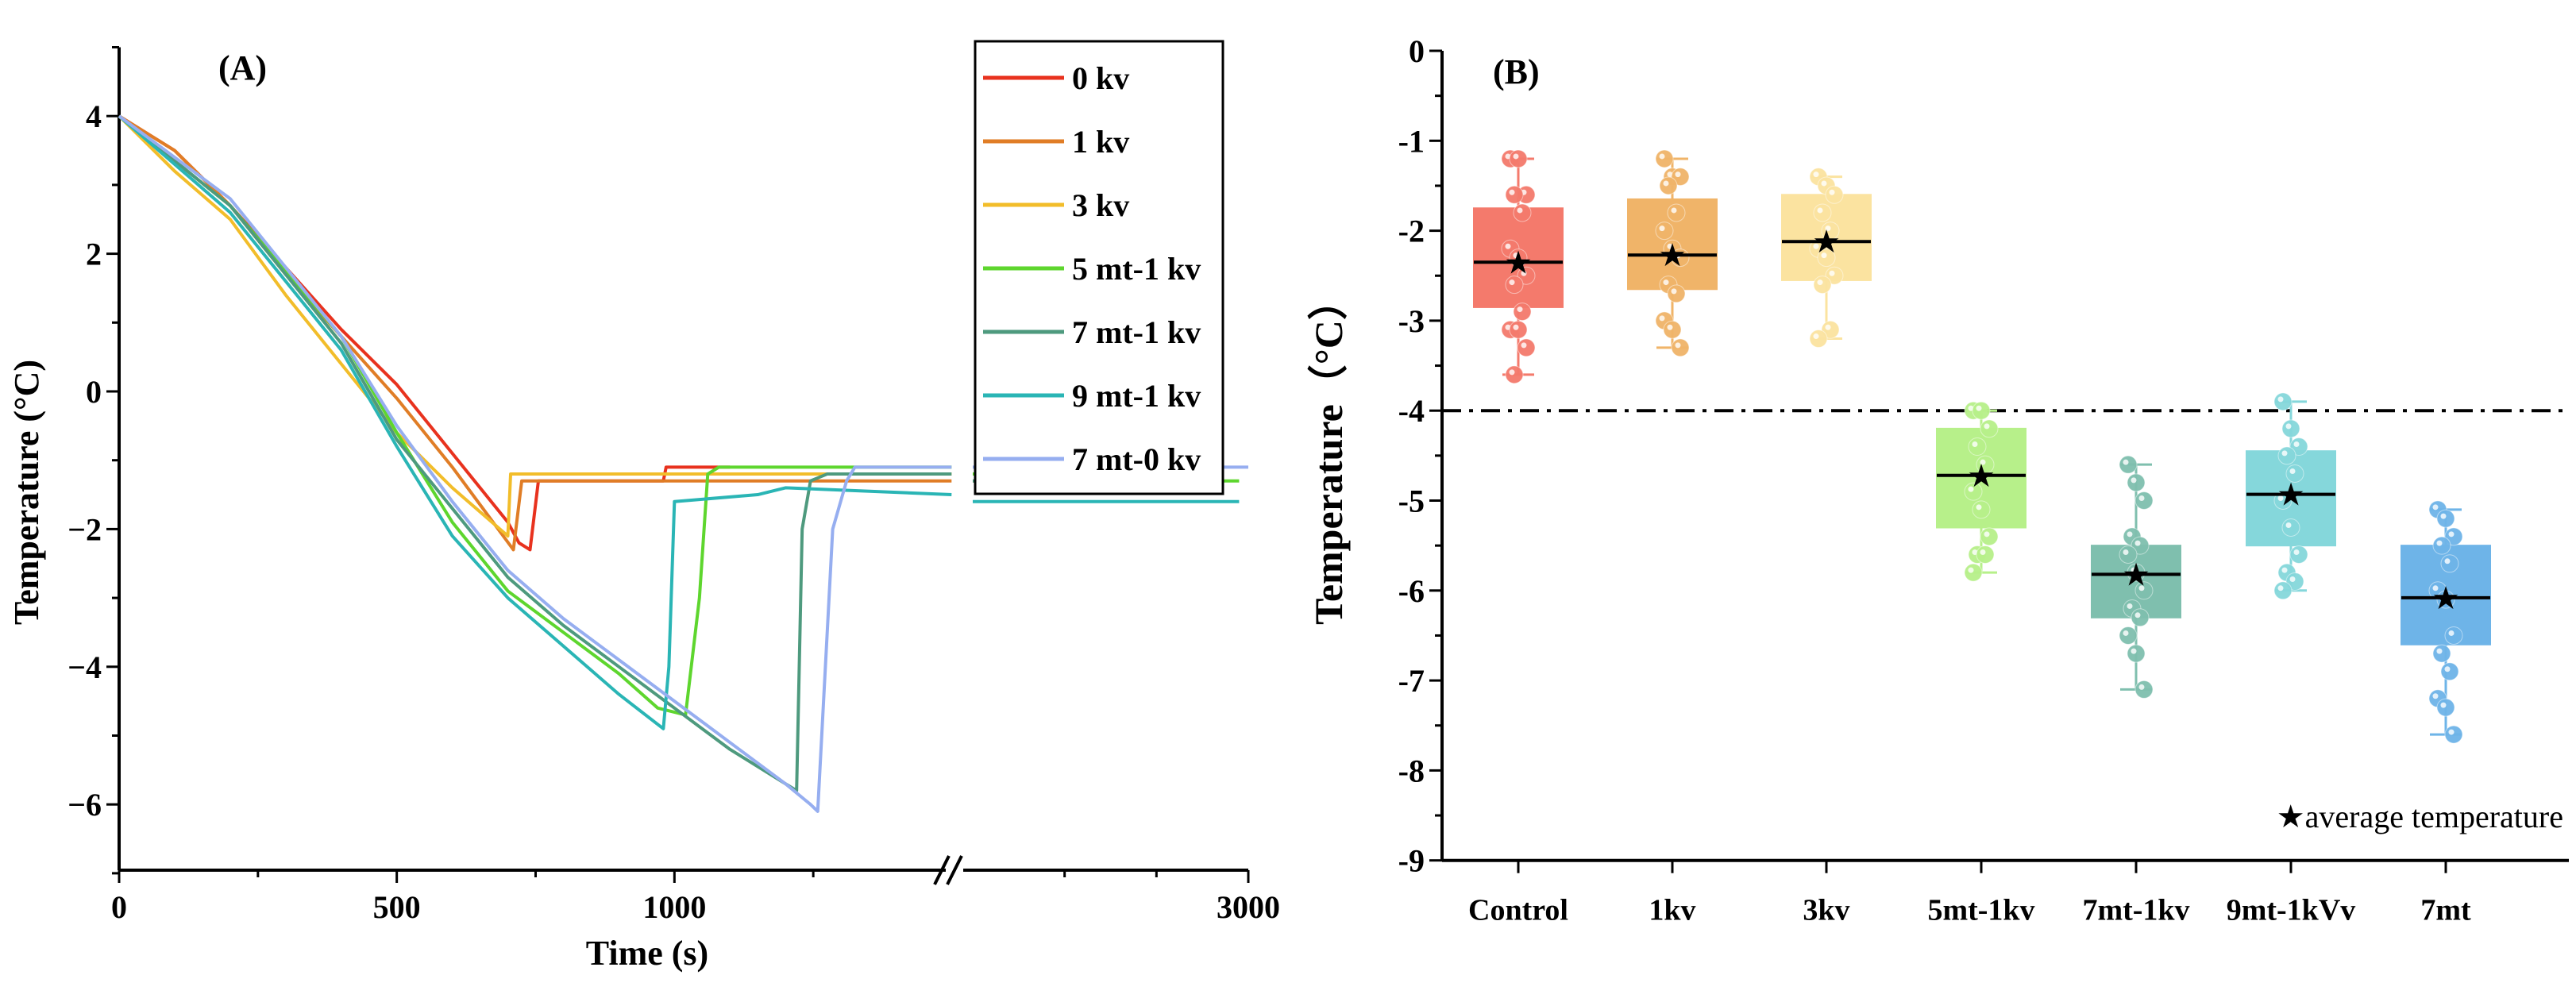 The width and height of the screenshot is (2576, 998). What do you see at coordinates (1136, 269) in the screenshot?
I see `legend-label: 5 mt-1 kv` at bounding box center [1136, 269].